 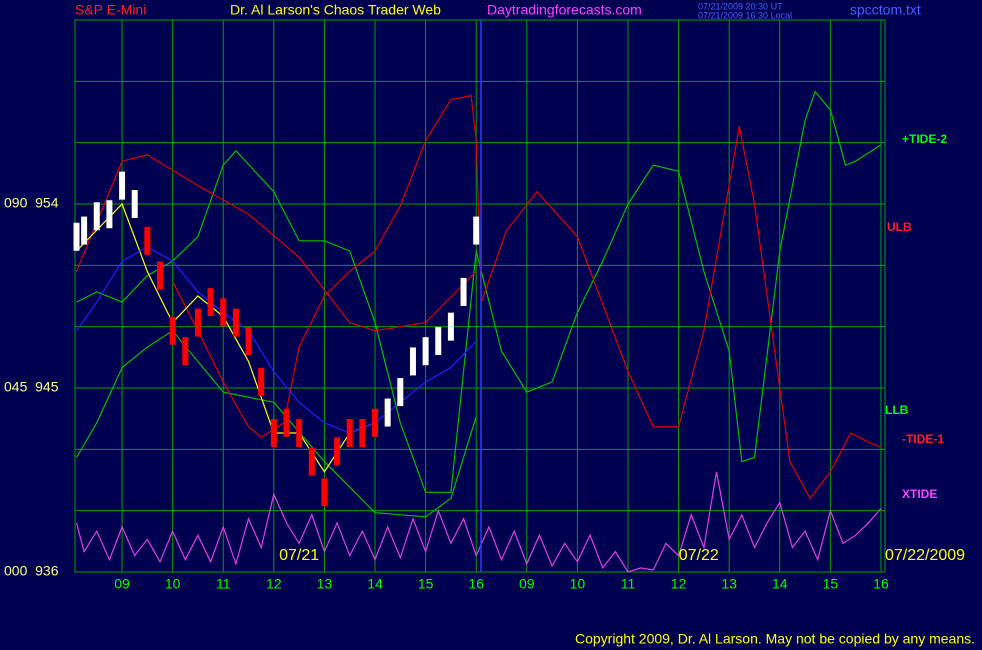 What do you see at coordinates (745, 15) in the screenshot?
I see `timestamp: 07/21/2009 16:30 Local` at bounding box center [745, 15].